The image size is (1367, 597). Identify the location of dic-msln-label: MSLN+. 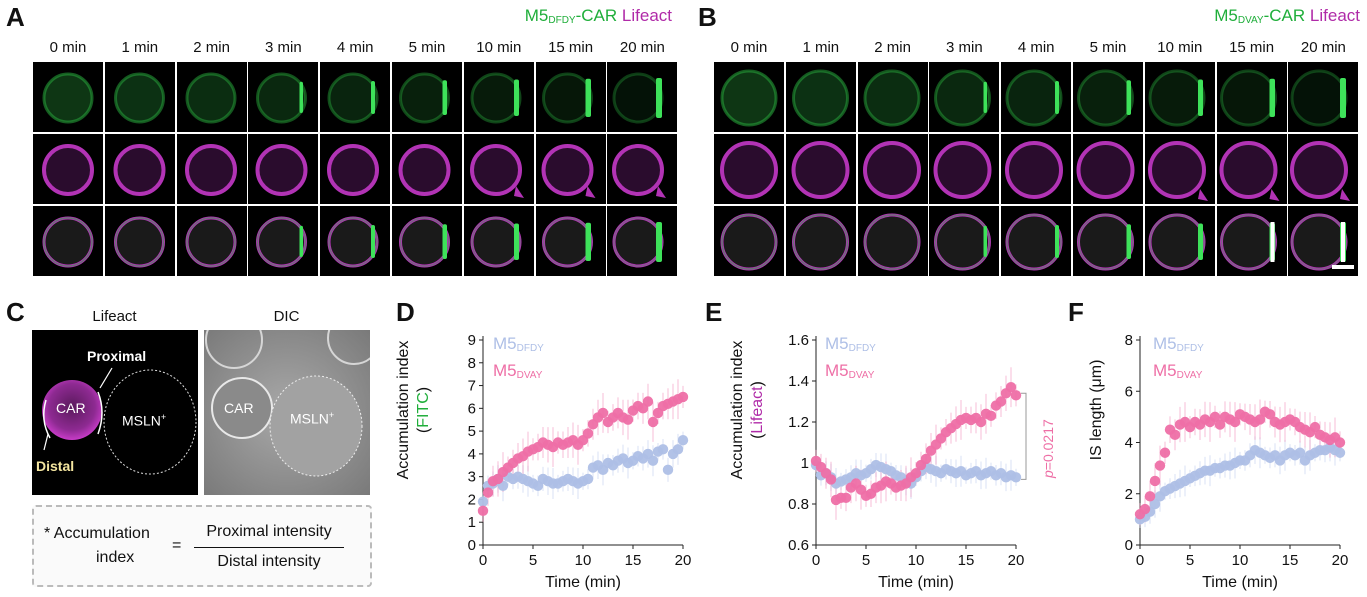
(312, 418).